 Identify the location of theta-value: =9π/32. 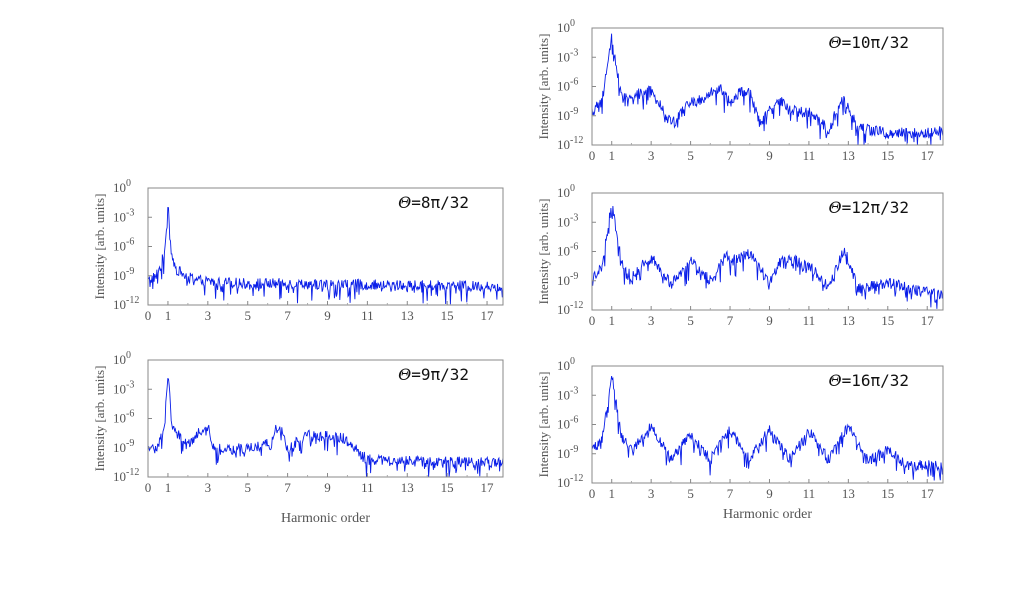
(440, 374).